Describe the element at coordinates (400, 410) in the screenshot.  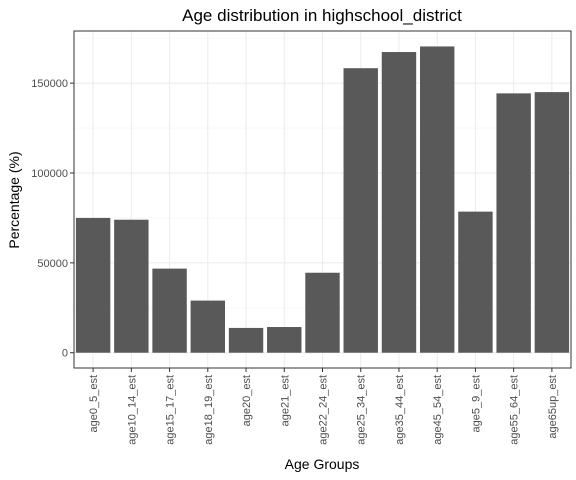
I see `x-tick-label: age35_44_est` at that location.